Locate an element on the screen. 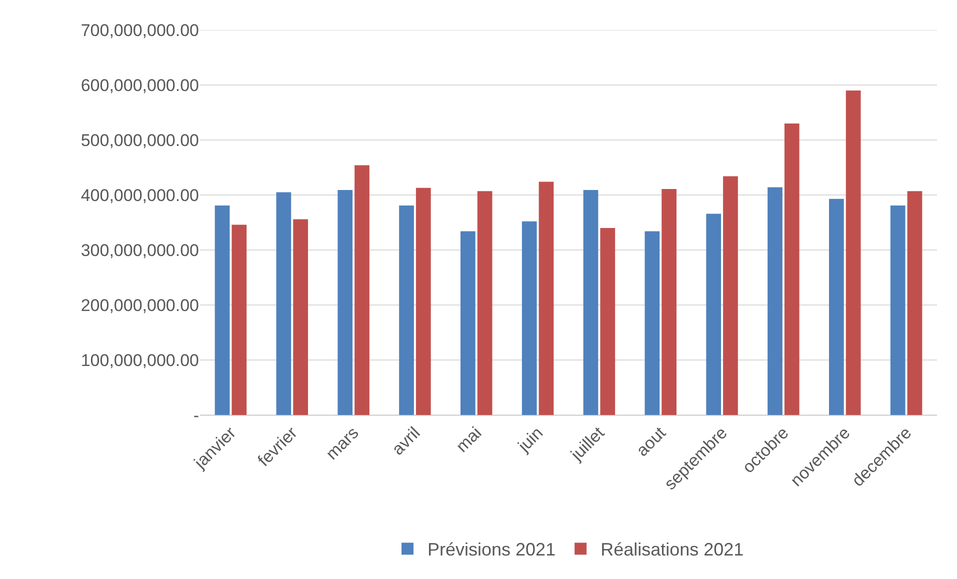 This screenshot has height=579, width=957. x-tick-label: aout is located at coordinates (651, 441).